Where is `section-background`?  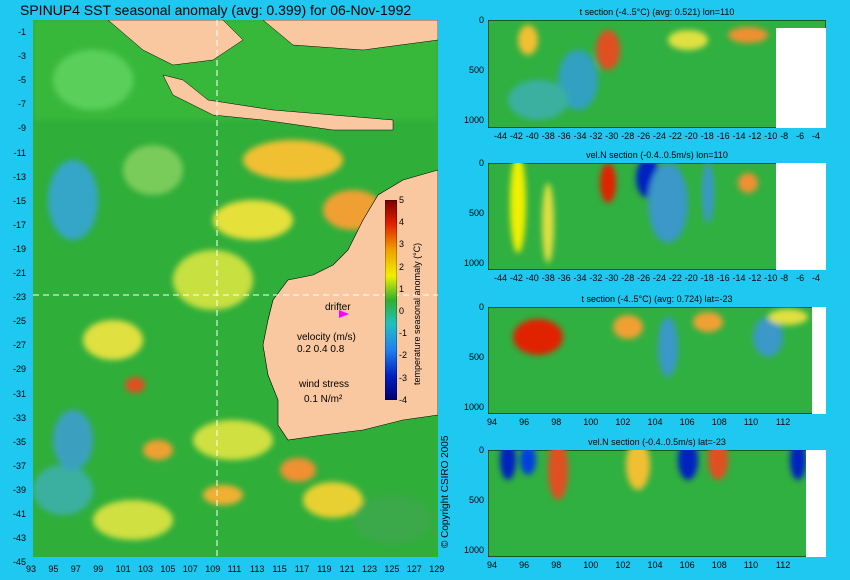
section-background is located at coordinates (657, 503).